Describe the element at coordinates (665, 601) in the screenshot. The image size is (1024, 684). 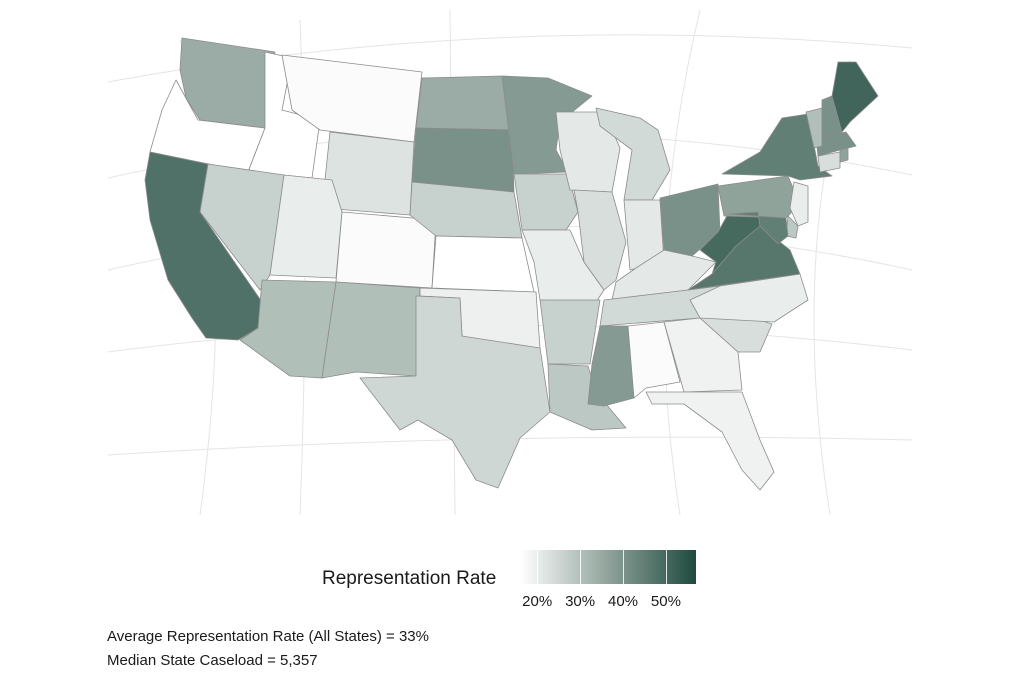
I see `legend-tick-label: 50%` at that location.